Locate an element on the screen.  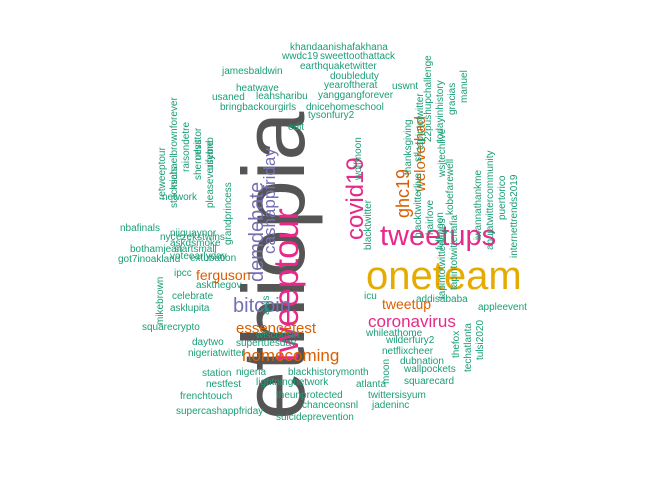
word: voteearlyday is located at coordinates (198, 256).